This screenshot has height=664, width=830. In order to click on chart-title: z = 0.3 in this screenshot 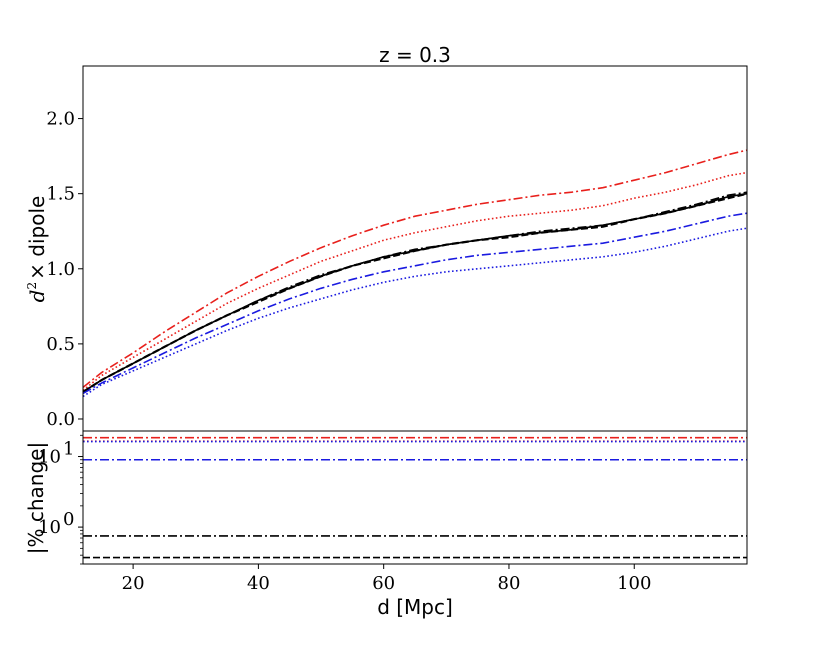, I will do `click(415, 55)`.